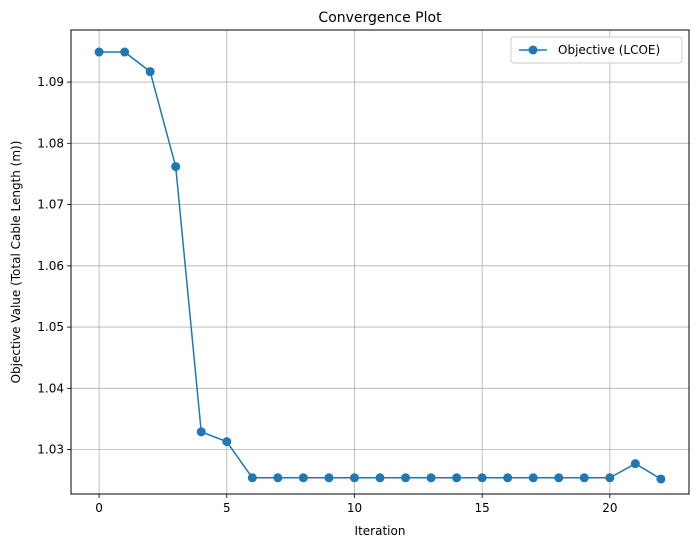 This screenshot has height=551, width=700. I want to click on y-tick-label: 1.07, so click(50, 205).